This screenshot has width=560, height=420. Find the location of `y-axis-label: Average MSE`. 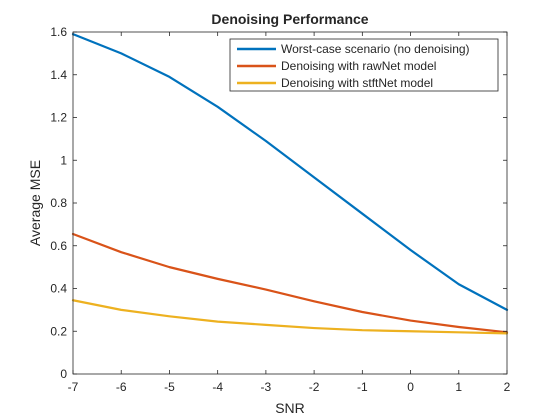

y-axis-label: Average MSE is located at coordinates (35, 203).